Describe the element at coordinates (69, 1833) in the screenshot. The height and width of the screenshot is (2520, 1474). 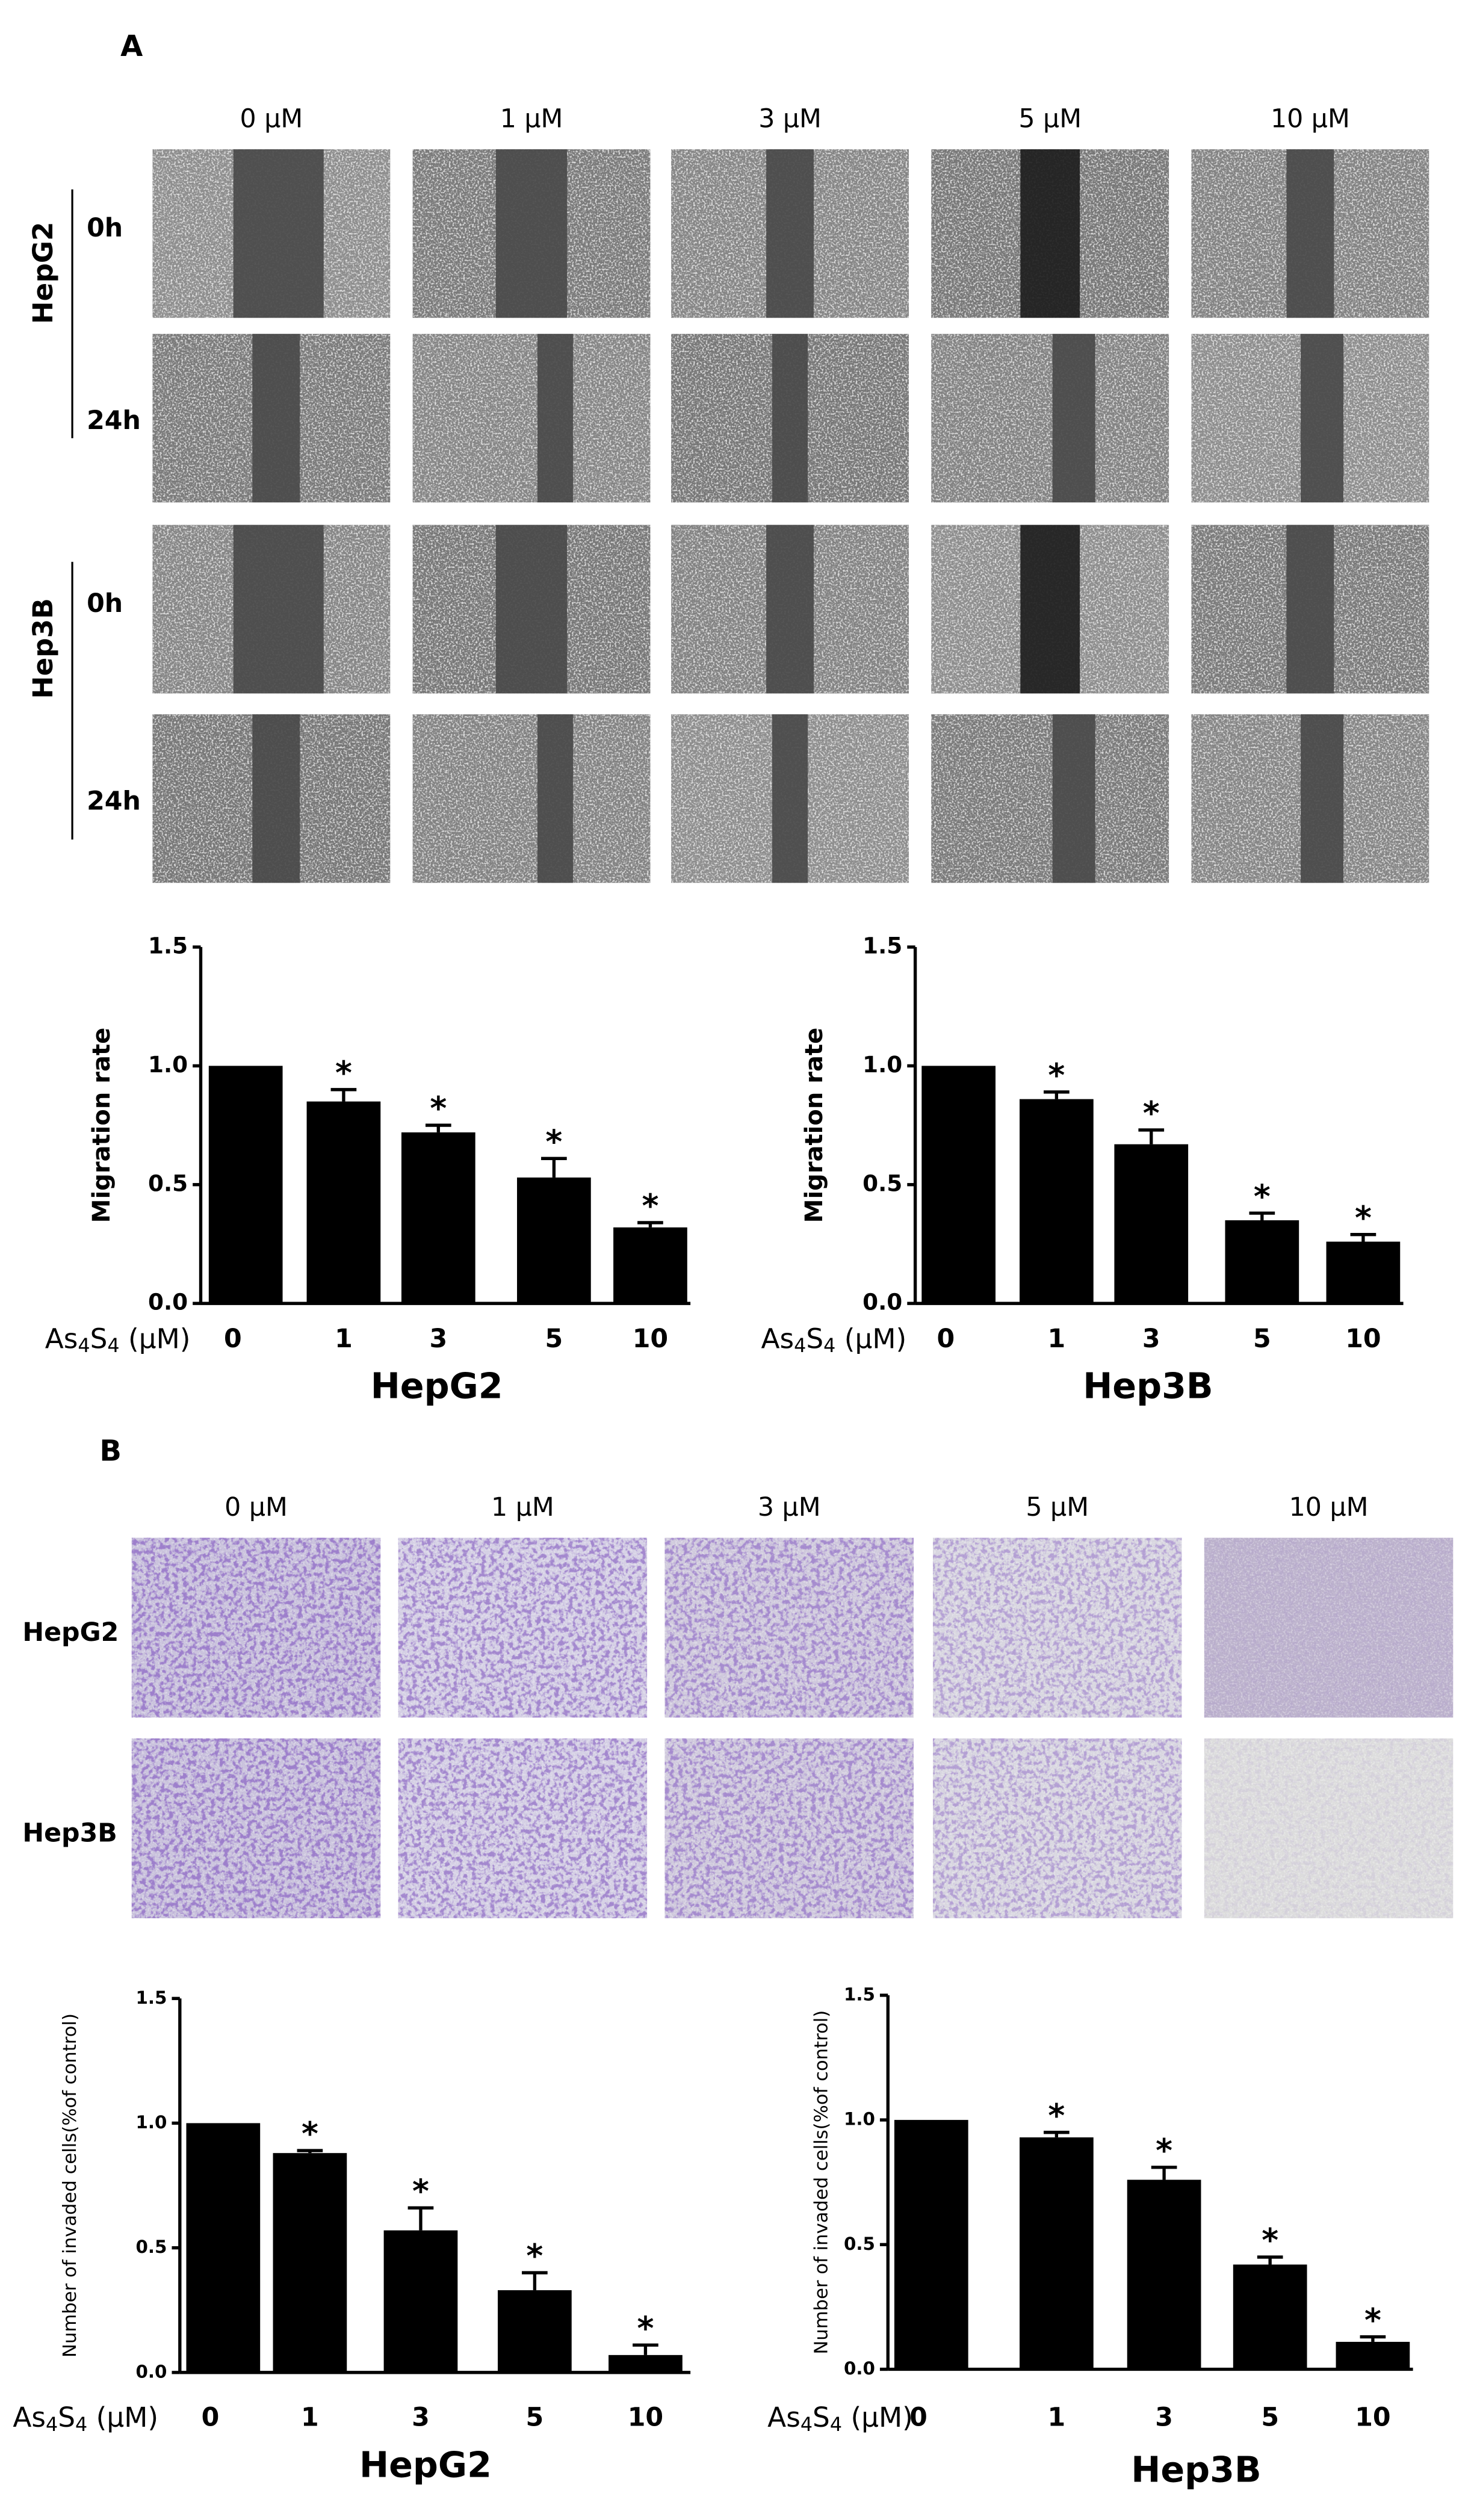
I see `cell-line-label: Hep3B` at that location.